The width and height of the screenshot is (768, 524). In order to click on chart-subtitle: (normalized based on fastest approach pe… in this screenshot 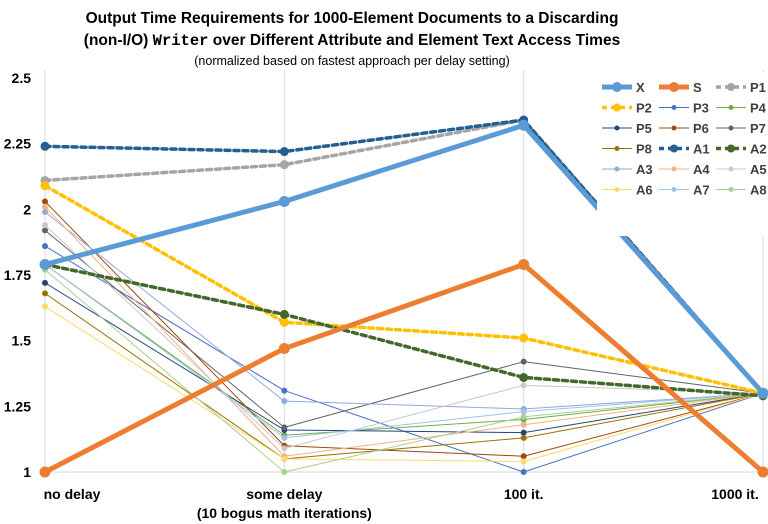, I will do `click(351, 61)`.